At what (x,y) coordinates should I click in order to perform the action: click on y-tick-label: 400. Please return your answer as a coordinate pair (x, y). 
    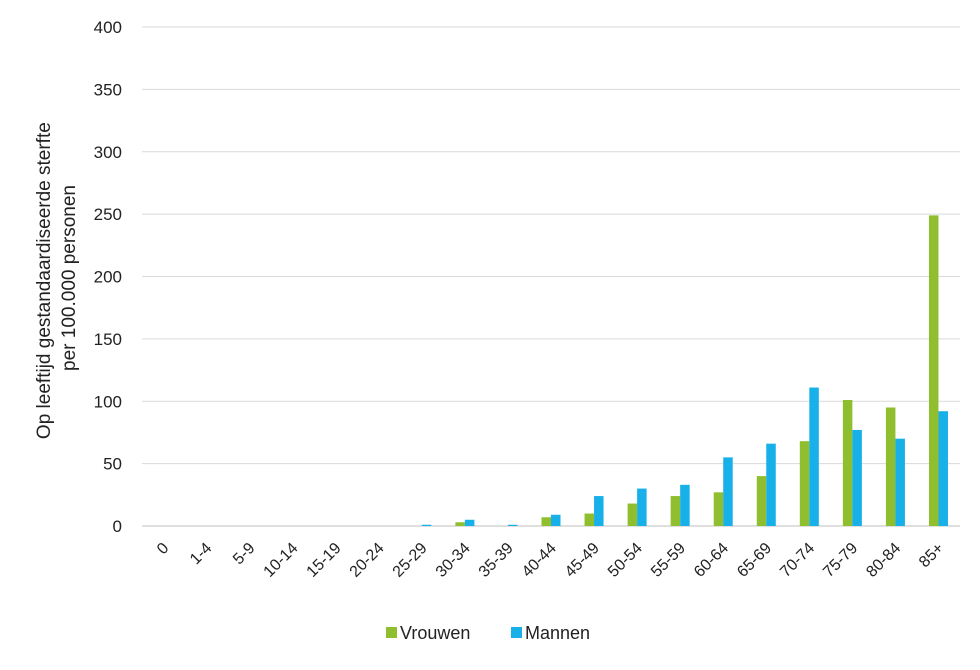
    Looking at the image, I should click on (108, 27).